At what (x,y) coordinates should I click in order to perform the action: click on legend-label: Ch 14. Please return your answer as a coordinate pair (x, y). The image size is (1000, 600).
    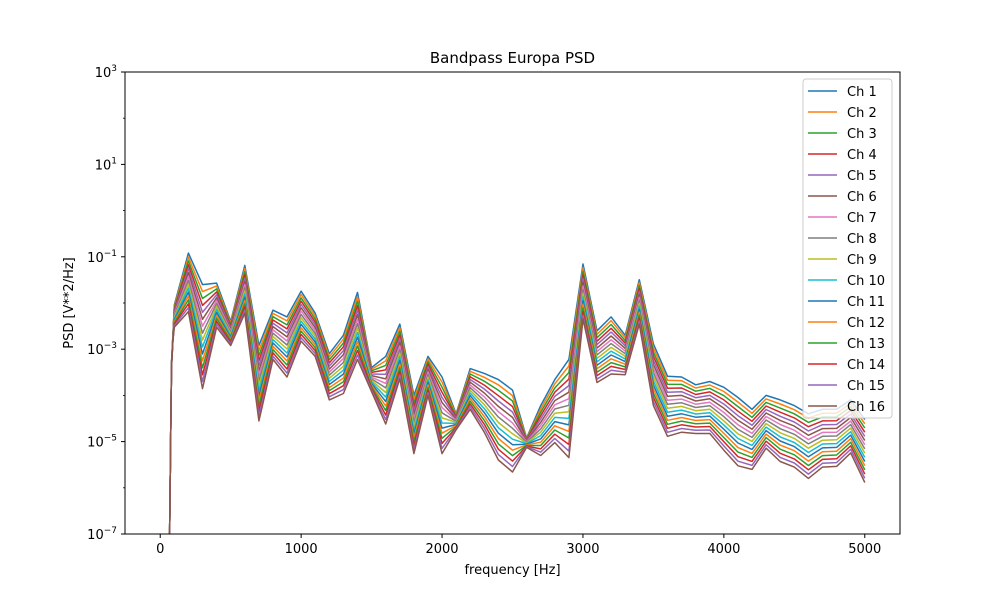
    Looking at the image, I should click on (866, 365).